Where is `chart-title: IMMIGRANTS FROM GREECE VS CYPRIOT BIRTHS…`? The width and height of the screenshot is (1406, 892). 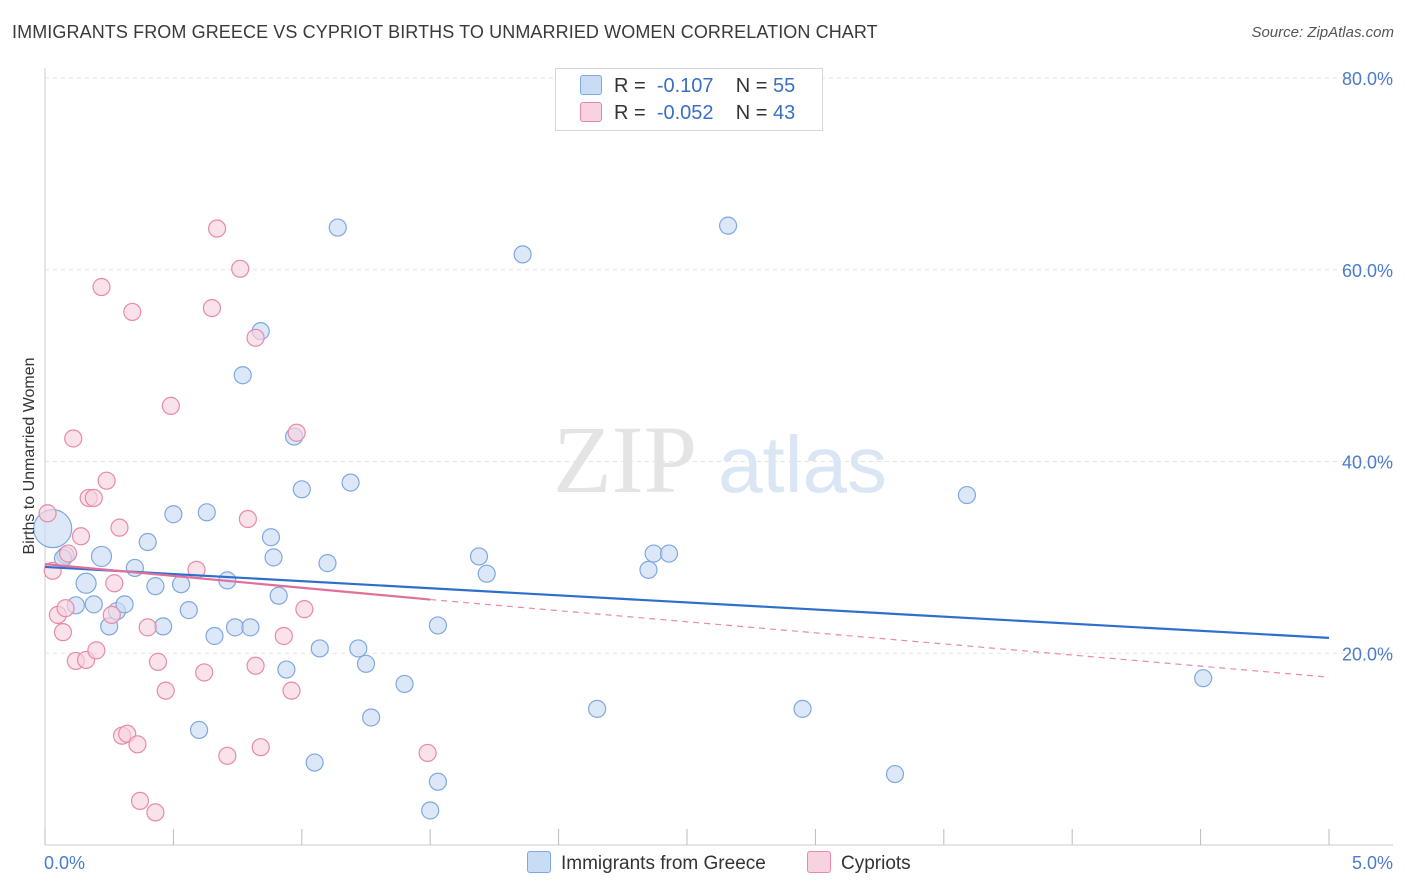 chart-title: IMMIGRANTS FROM GREECE VS CYPRIOT BIRTHS… is located at coordinates (445, 32).